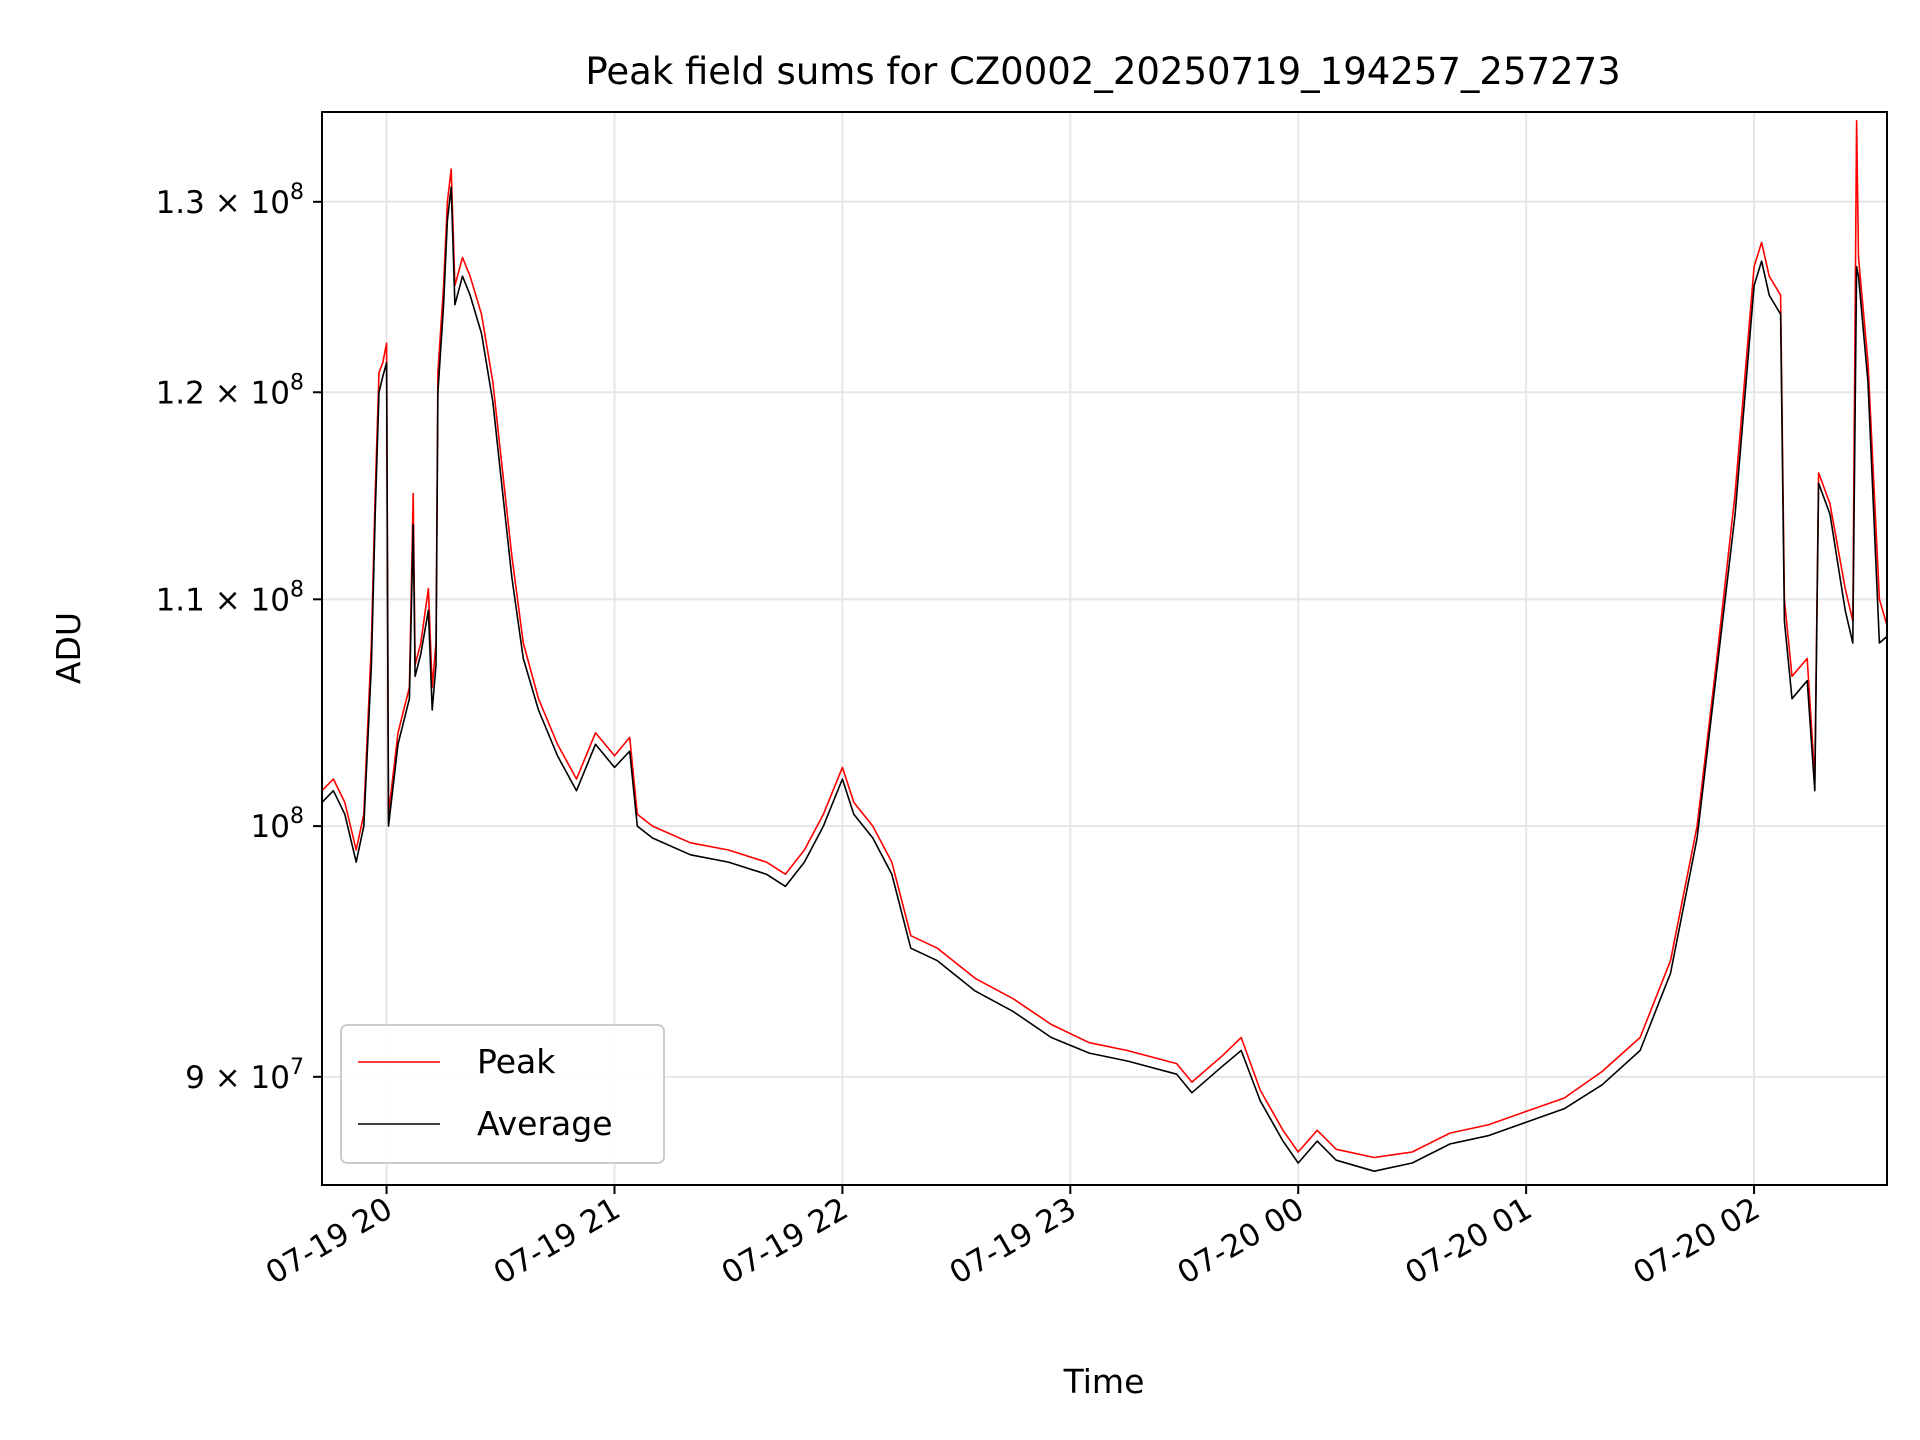  I want to click on y-axis-label: ADU, so click(68, 648).